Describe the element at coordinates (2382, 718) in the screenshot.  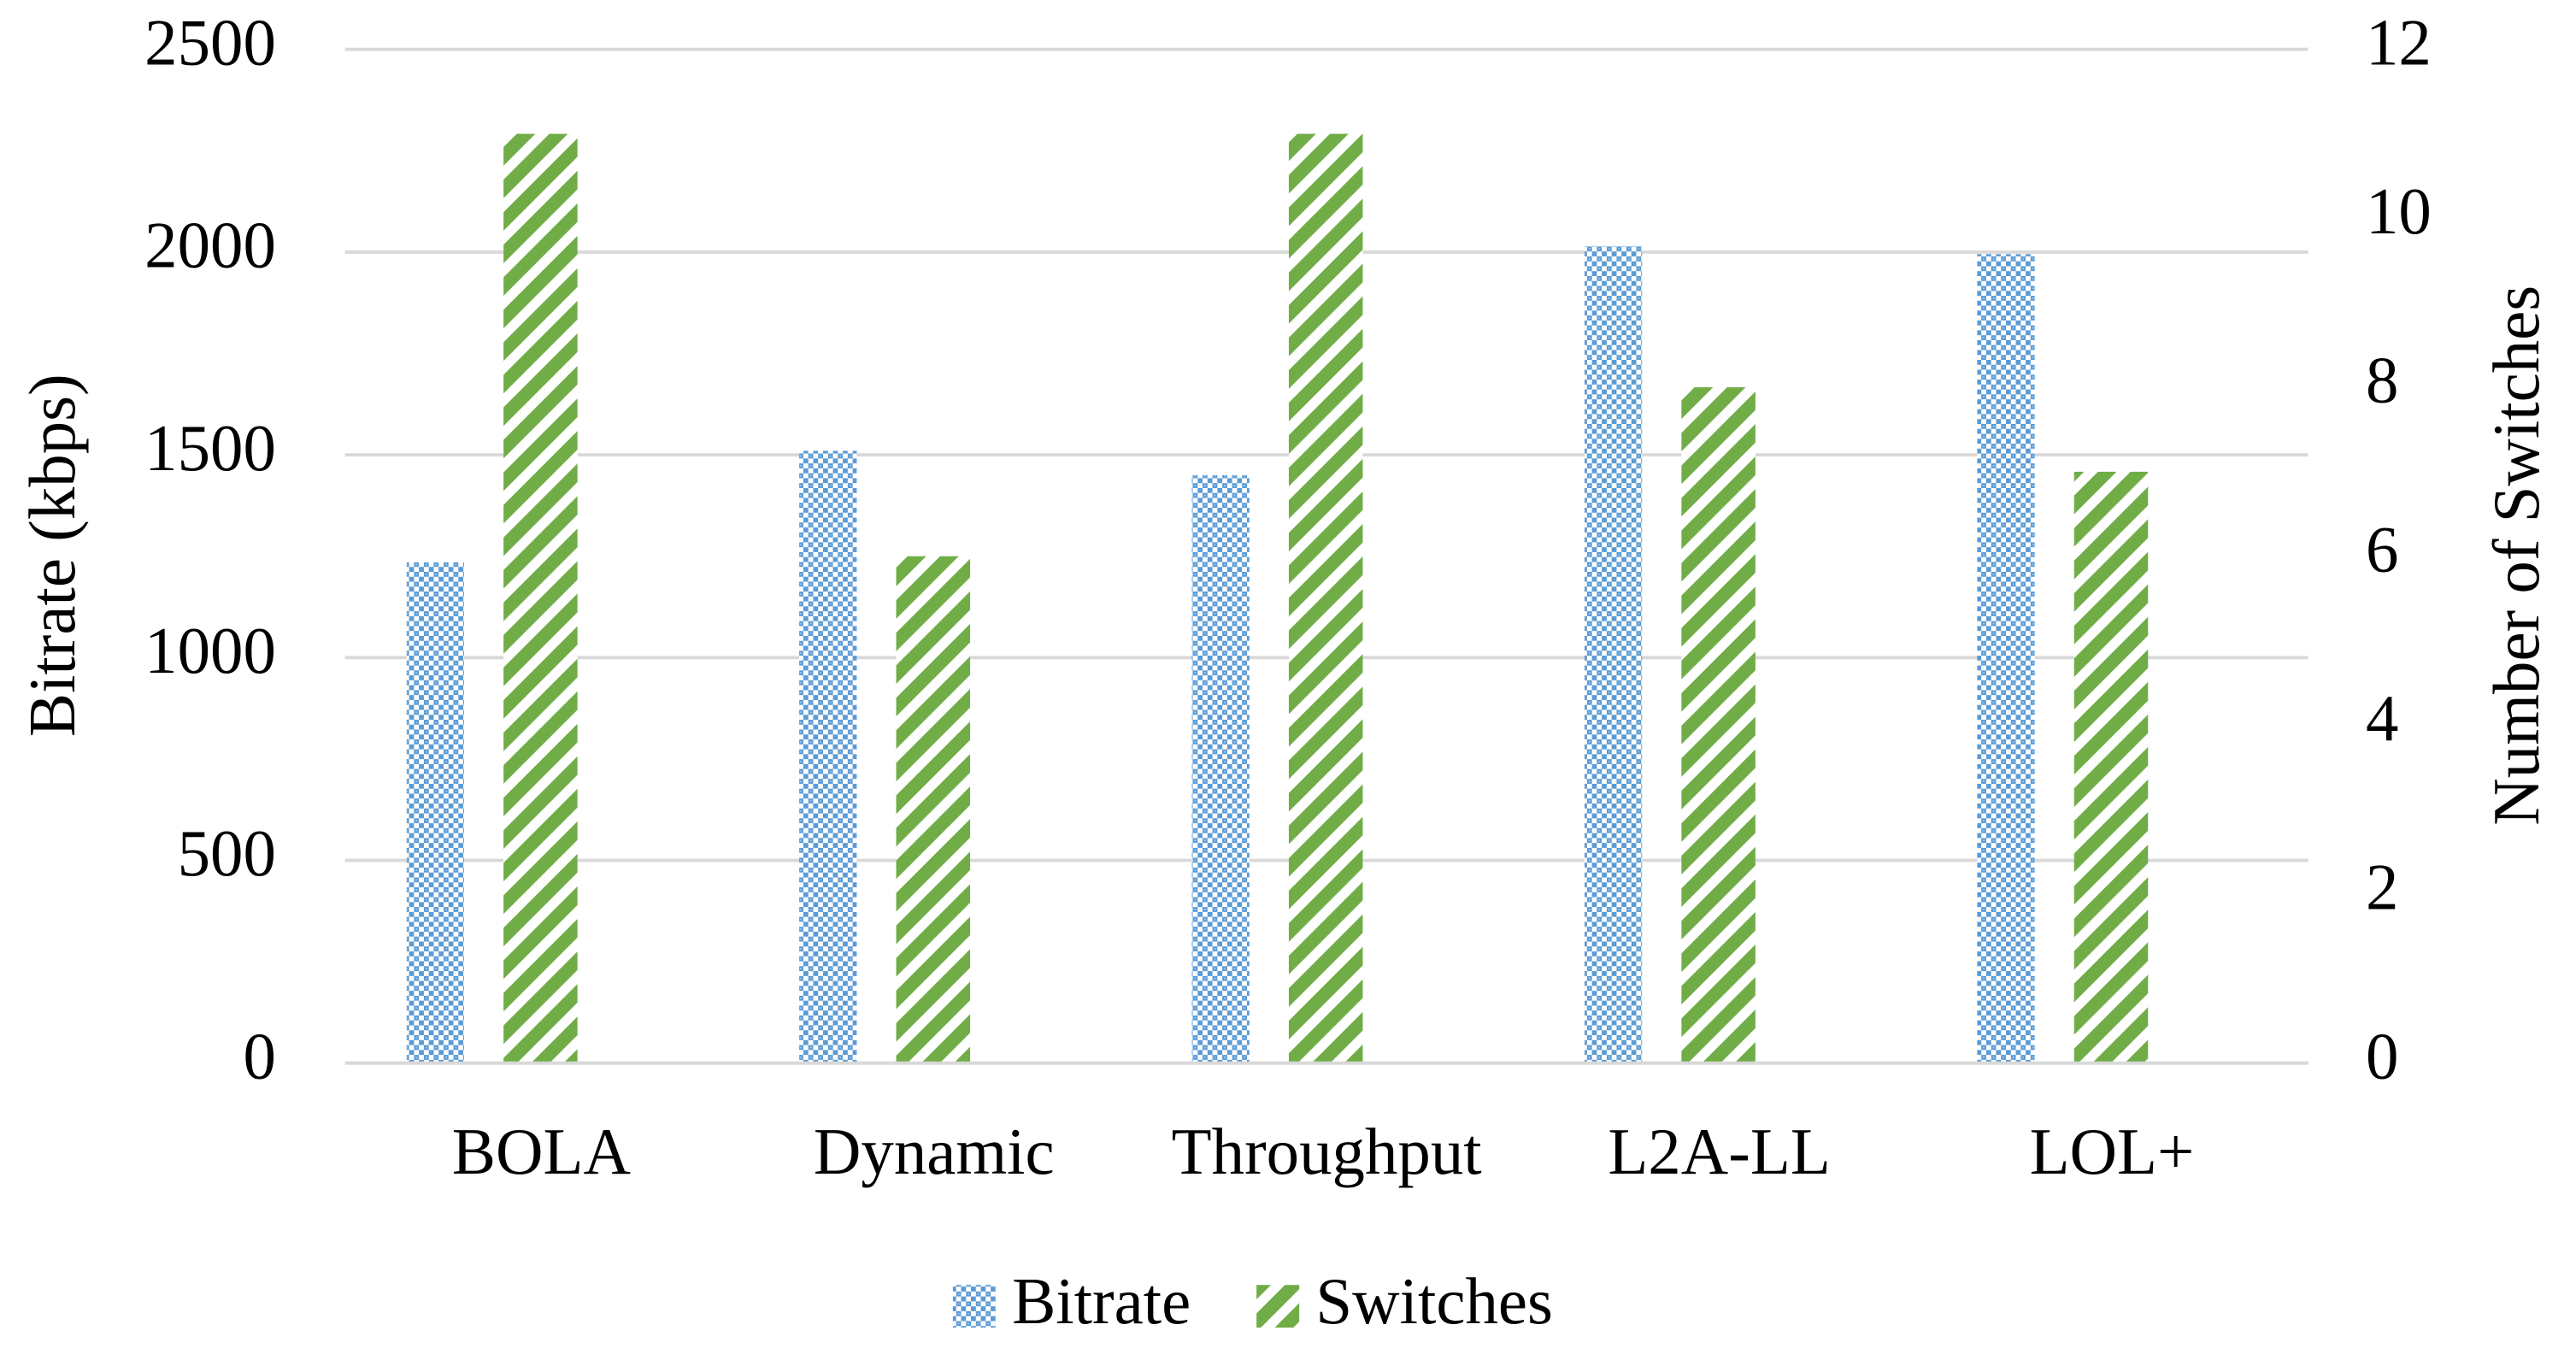
I see `y2-tick-label: 4` at that location.